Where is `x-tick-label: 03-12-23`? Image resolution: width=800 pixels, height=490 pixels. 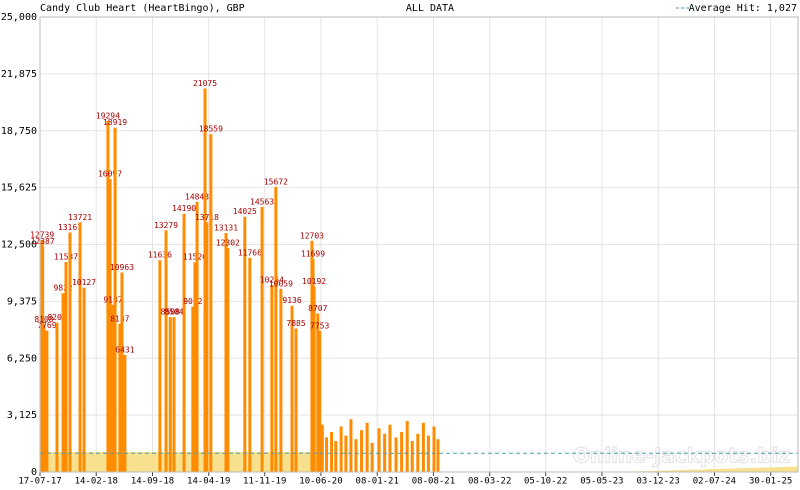
x-tick-label: 03-12-23 is located at coordinates (658, 482).